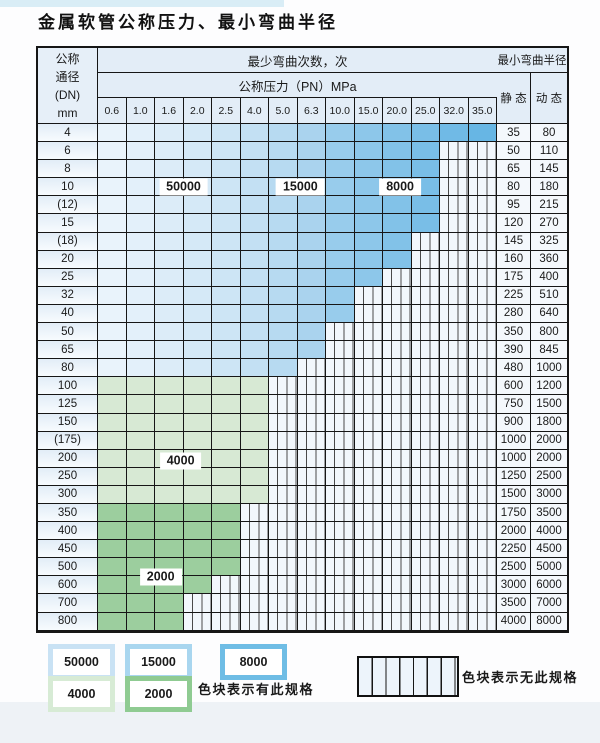 This screenshot has height=743, width=600. I want to click on static-radius-cell: 900, so click(514, 422).